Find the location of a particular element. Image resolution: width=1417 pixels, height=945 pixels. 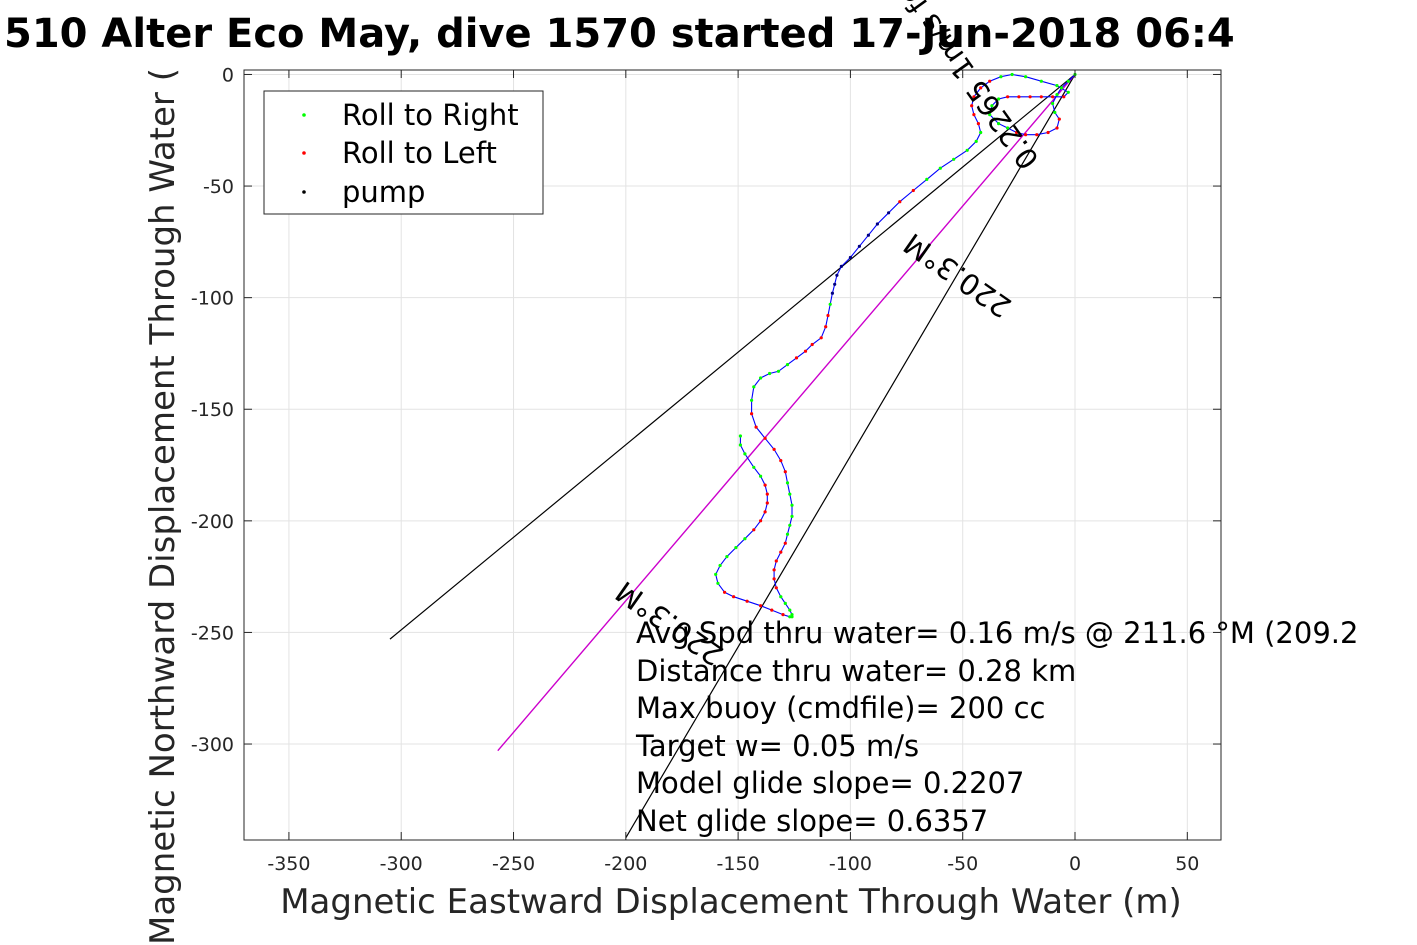

y-tick-label: 0 is located at coordinates (228, 75).